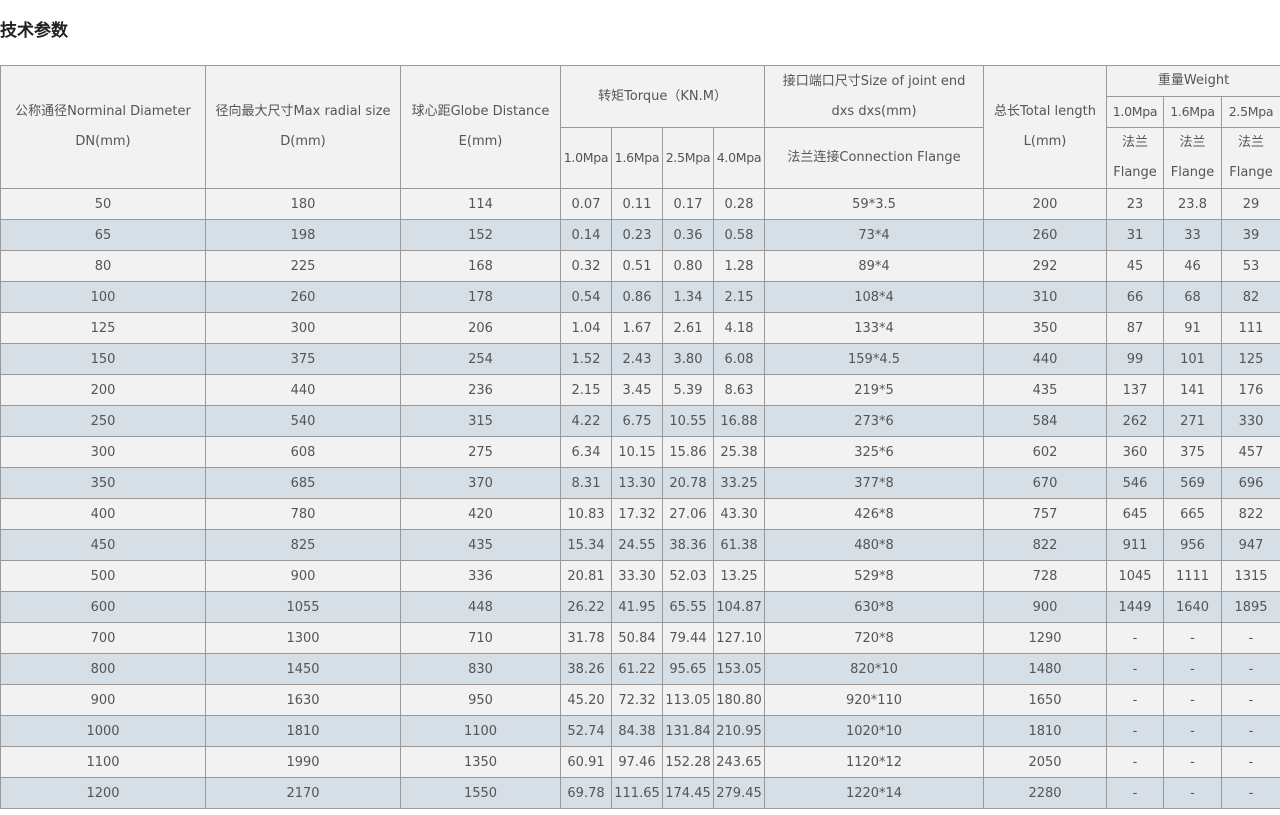 This screenshot has height=815, width=1280. What do you see at coordinates (1193, 328) in the screenshot?
I see `table-cell: 91` at bounding box center [1193, 328].